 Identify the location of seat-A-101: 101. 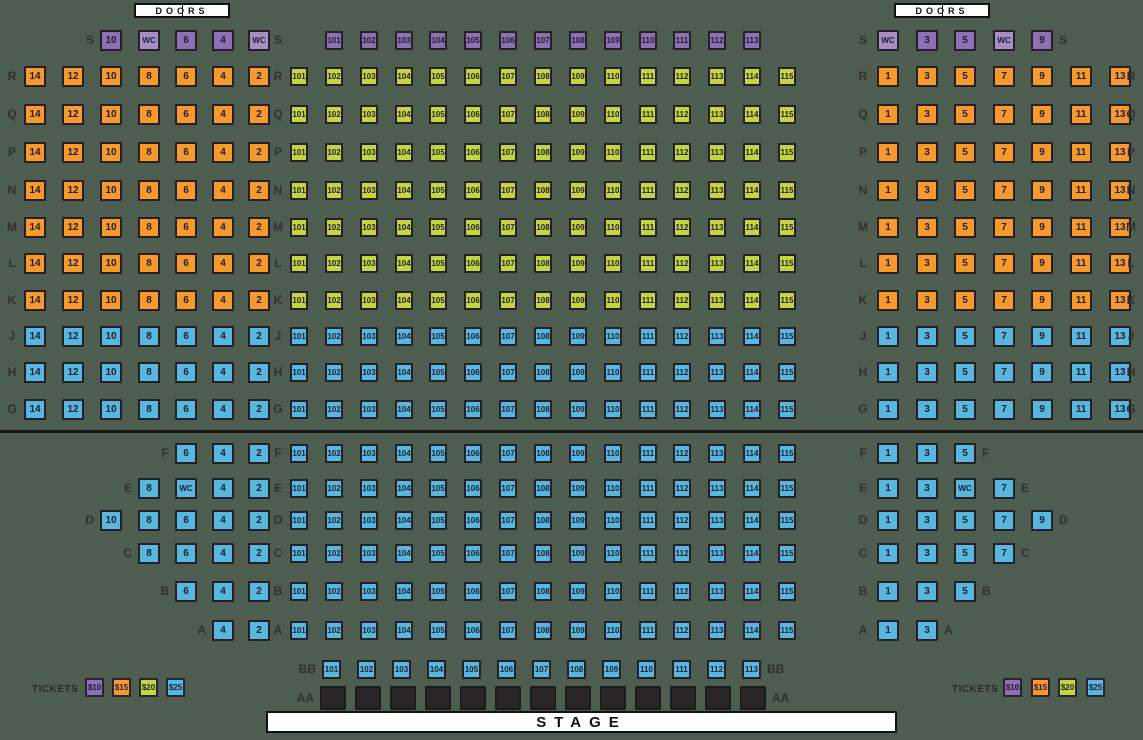
(299, 630).